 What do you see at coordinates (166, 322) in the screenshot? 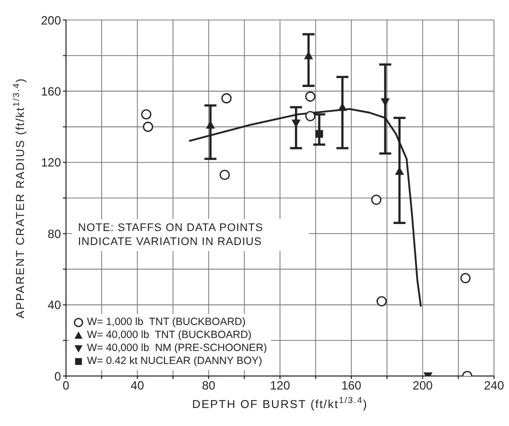
I see `legend-label: W= 1,000 lb TNT (BUCKBOARD)` at bounding box center [166, 322].